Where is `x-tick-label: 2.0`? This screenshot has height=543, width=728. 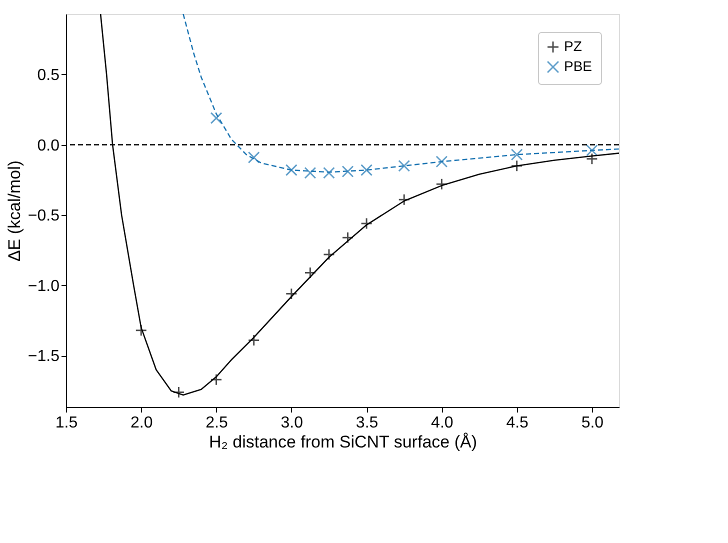
x-tick-label: 2.0 is located at coordinates (141, 423).